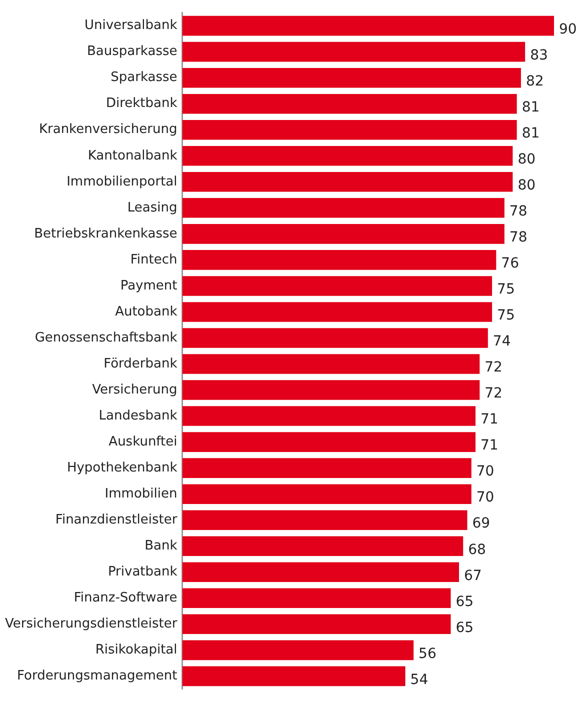 This screenshot has width=588, height=702. What do you see at coordinates (146, 312) in the screenshot?
I see `y-tick-label: Autobank` at bounding box center [146, 312].